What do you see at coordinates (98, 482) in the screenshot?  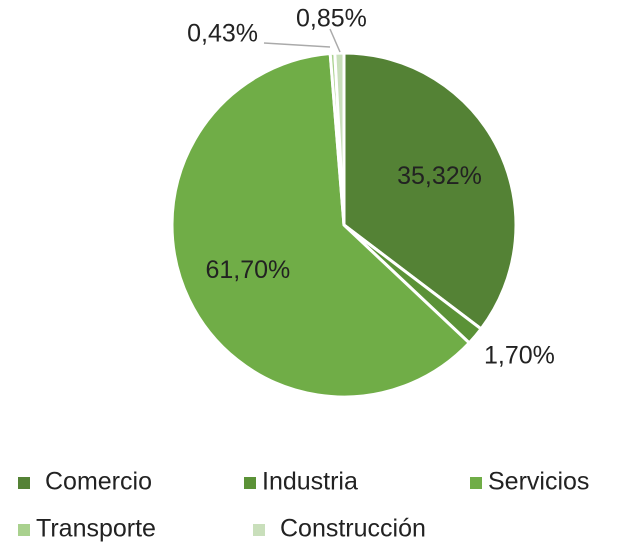 I see `legend-label: Comercio` at bounding box center [98, 482].